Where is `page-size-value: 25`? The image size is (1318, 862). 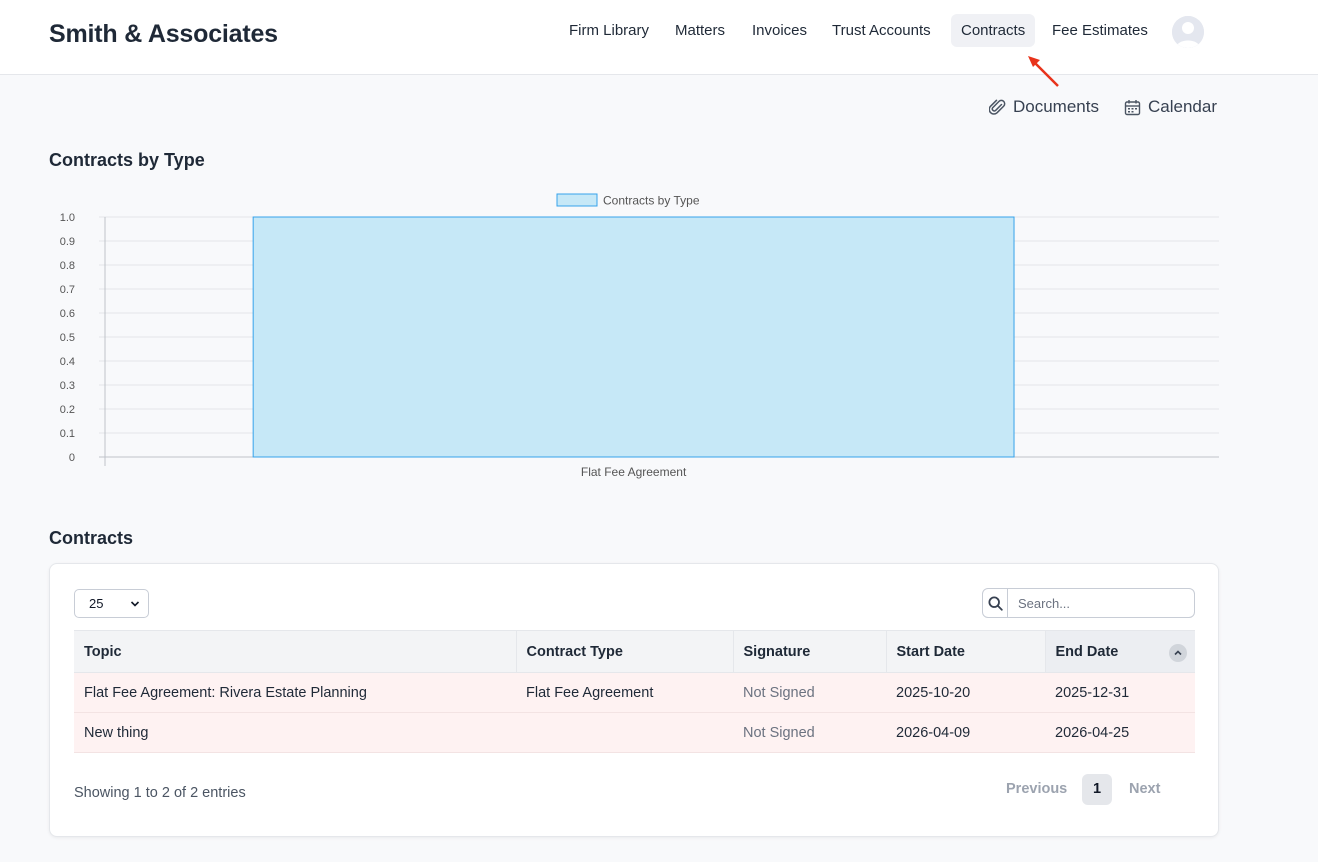
page-size-value: 25 is located at coordinates (96, 603).